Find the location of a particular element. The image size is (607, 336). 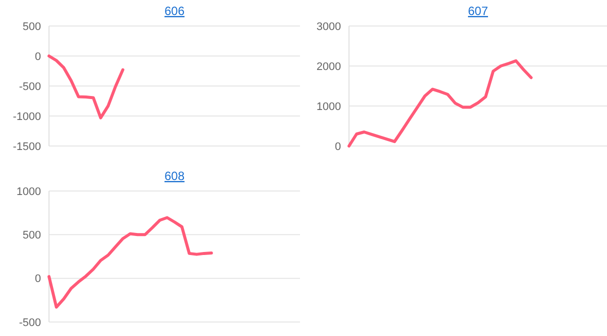

y-tick-label: -1500 is located at coordinates (26, 146).